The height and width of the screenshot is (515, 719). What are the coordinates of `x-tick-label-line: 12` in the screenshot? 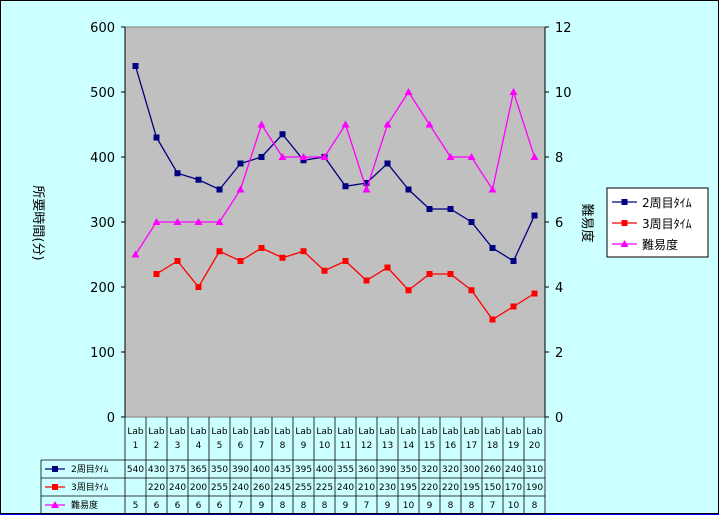 It's located at (366, 446).